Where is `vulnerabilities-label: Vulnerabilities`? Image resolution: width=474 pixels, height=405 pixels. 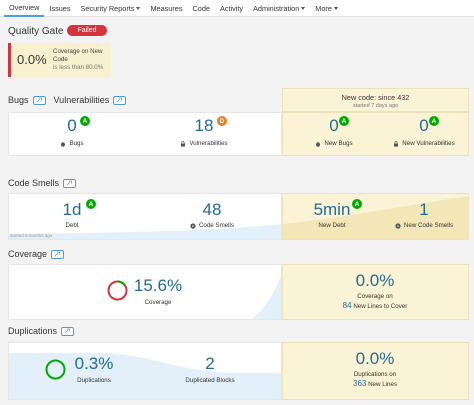 vulnerabilities-label: Vulnerabilities is located at coordinates (208, 143).